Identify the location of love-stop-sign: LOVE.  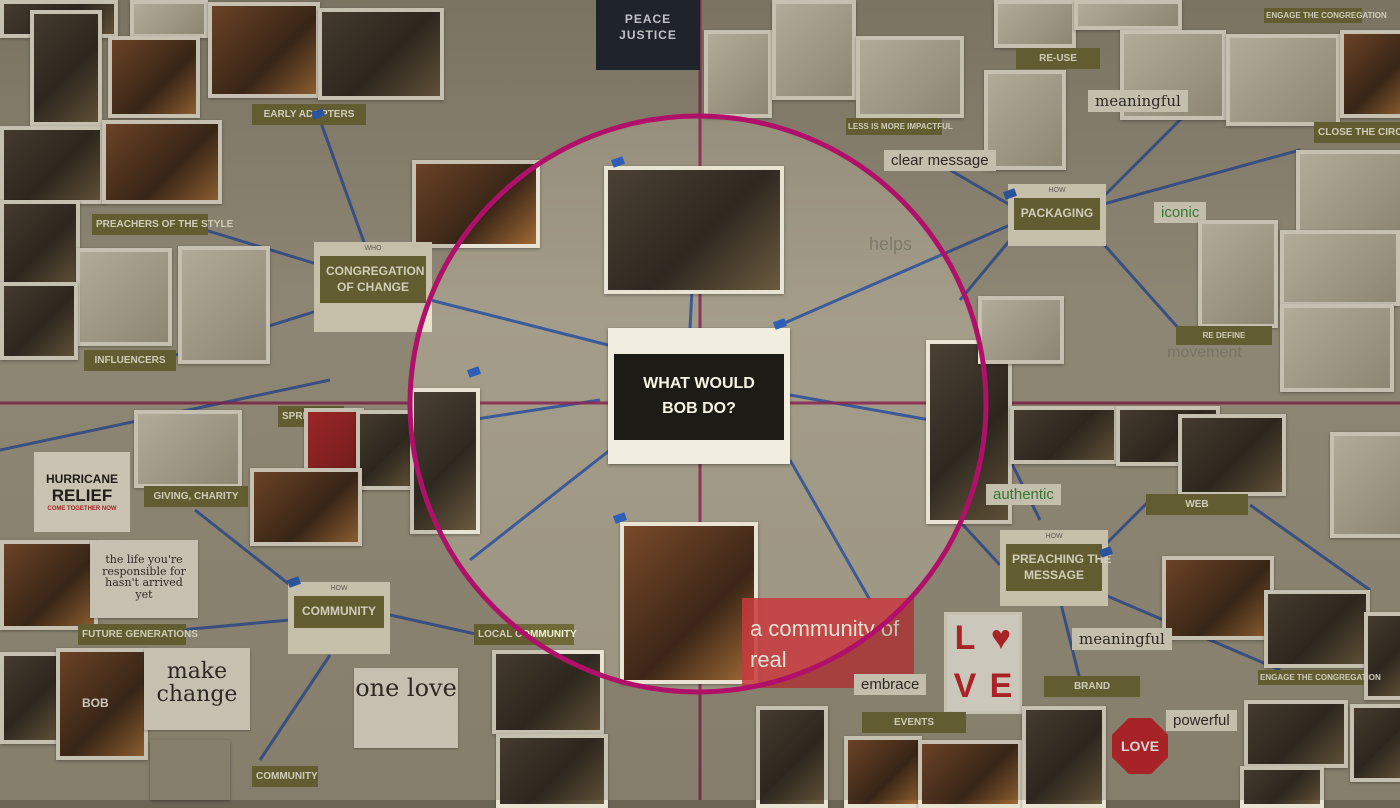
(1140, 746).